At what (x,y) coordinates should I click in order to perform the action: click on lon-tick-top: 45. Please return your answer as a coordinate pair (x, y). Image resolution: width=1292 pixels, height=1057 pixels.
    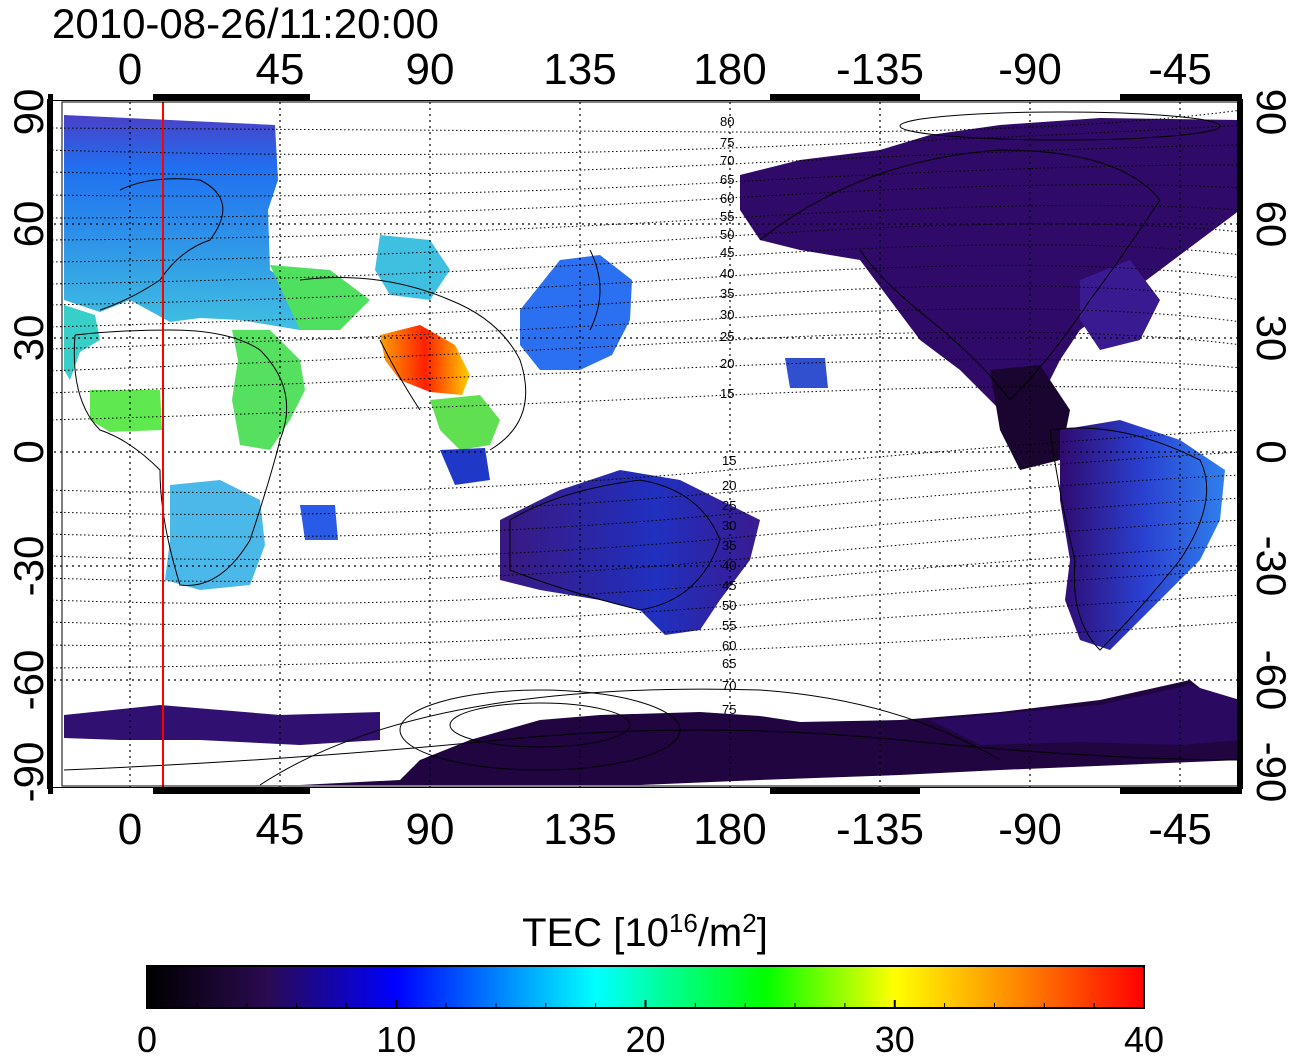
    Looking at the image, I should click on (280, 69).